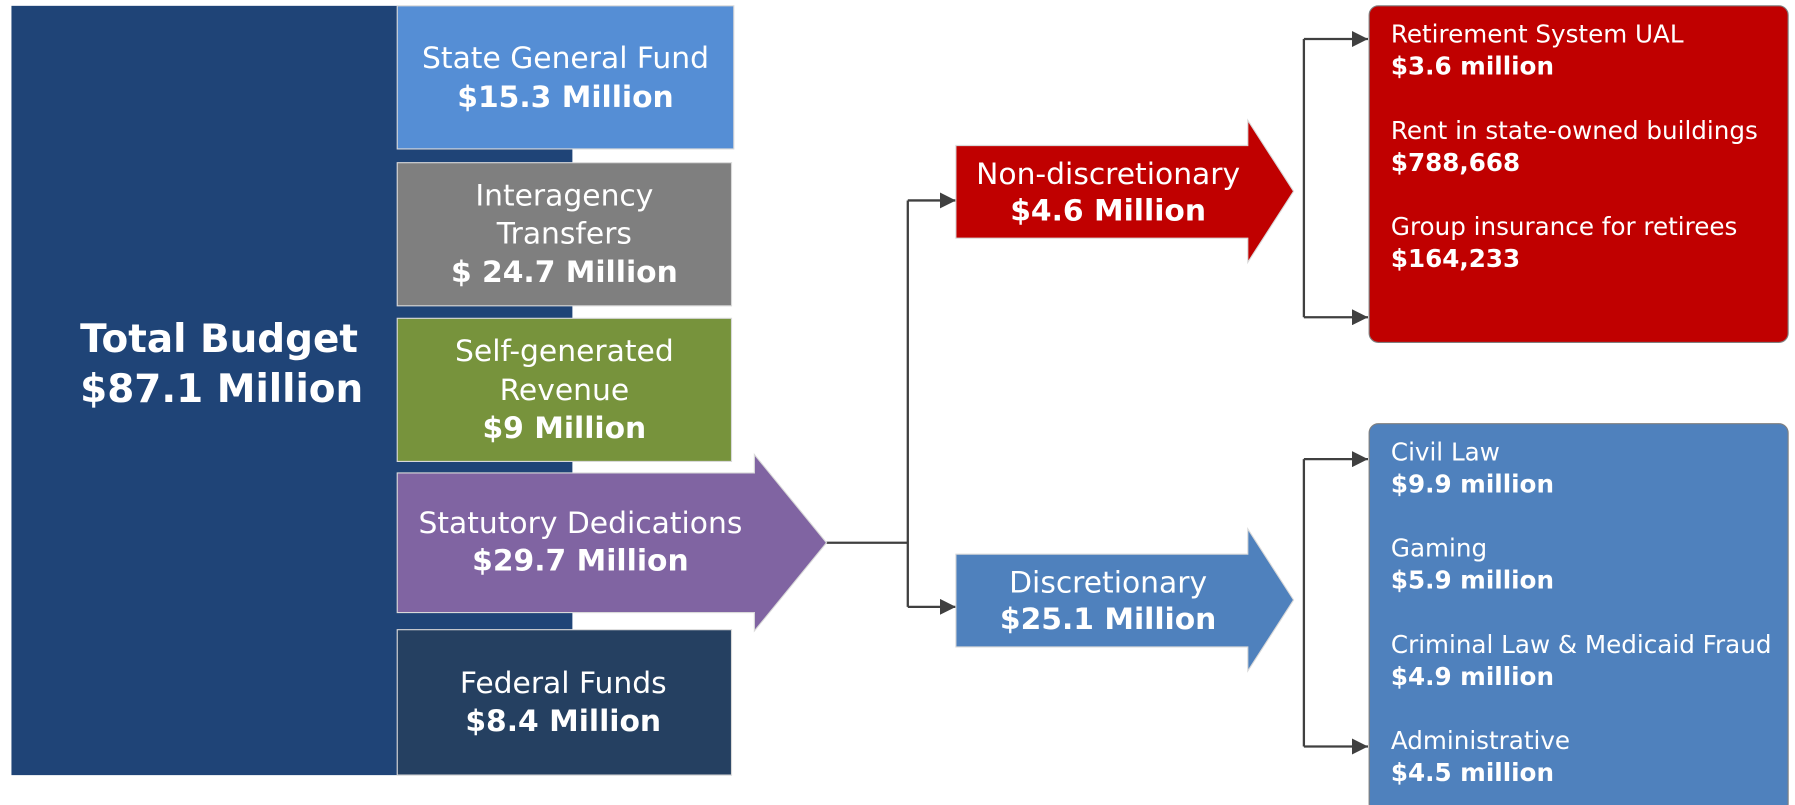  Describe the element at coordinates (565, 97) in the screenshot. I see `source-amount: $15.3 Million` at that location.